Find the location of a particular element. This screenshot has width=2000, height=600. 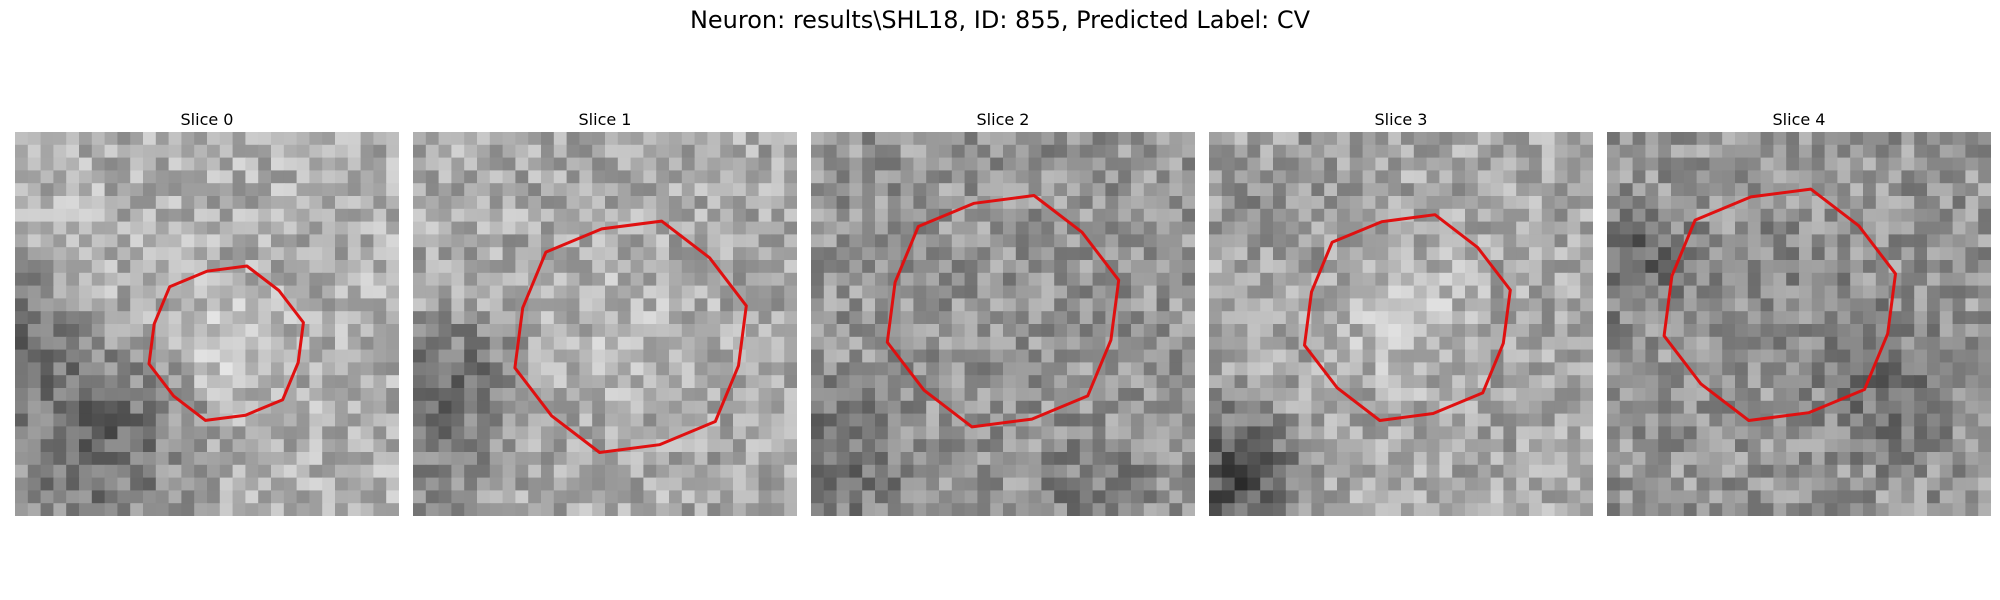

slice-title-1: Slice 1 is located at coordinates (605, 119).